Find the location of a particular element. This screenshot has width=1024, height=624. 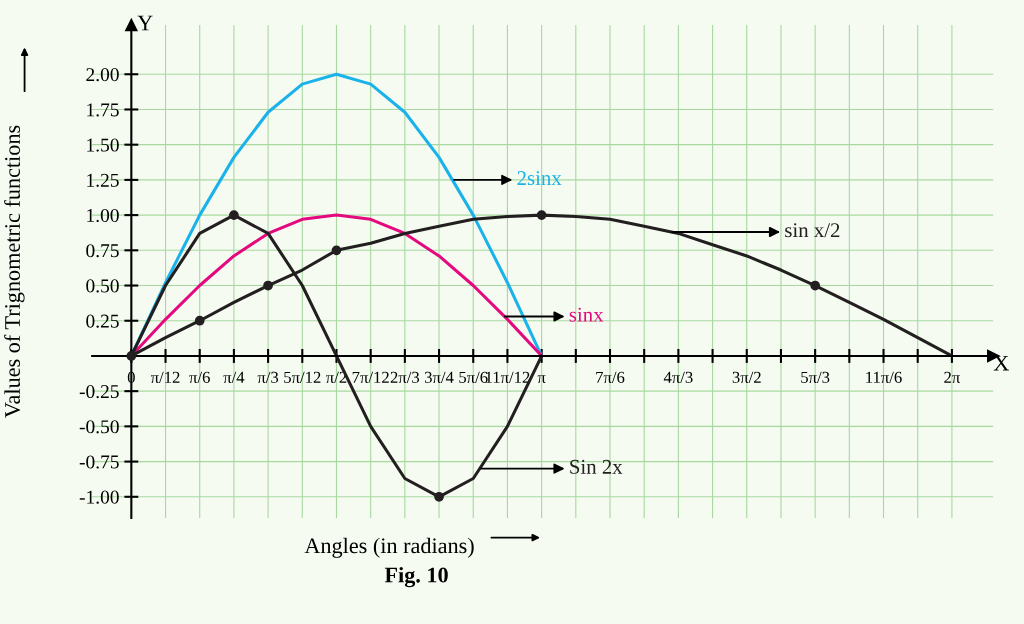

y-axis-title: Values of Trignometric functions is located at coordinates (14, 271).